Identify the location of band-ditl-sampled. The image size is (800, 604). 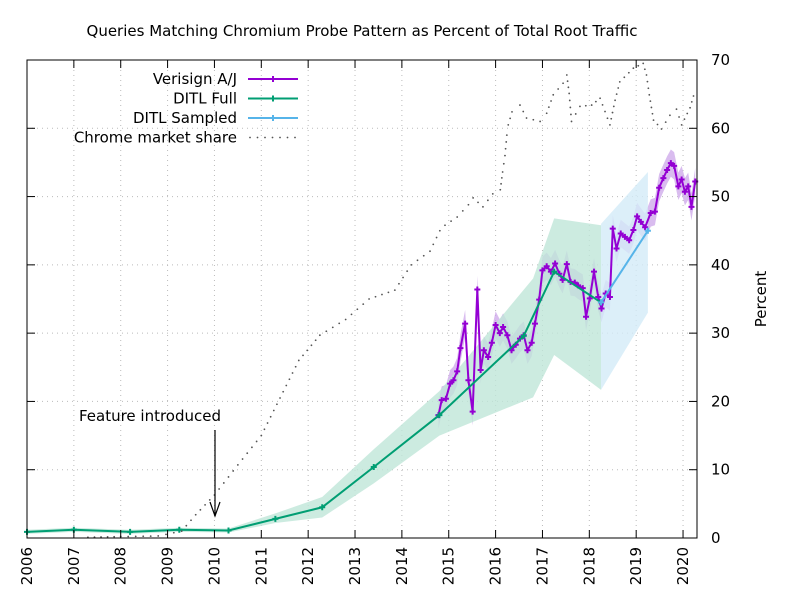
(624, 280).